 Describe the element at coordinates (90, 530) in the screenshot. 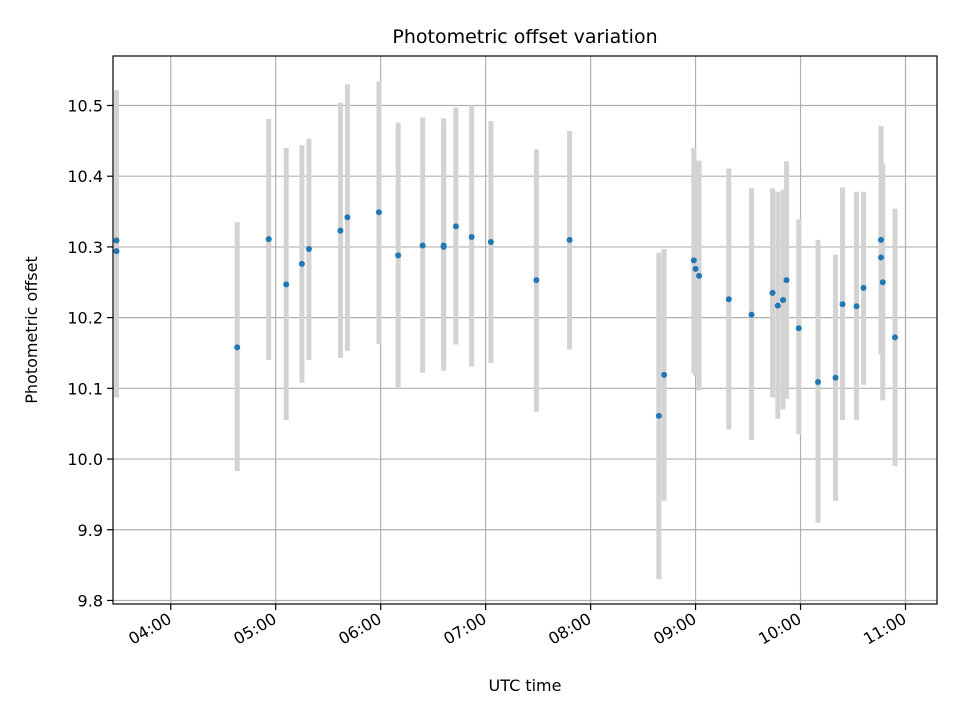

I see `y-tick-label: 9.9` at that location.